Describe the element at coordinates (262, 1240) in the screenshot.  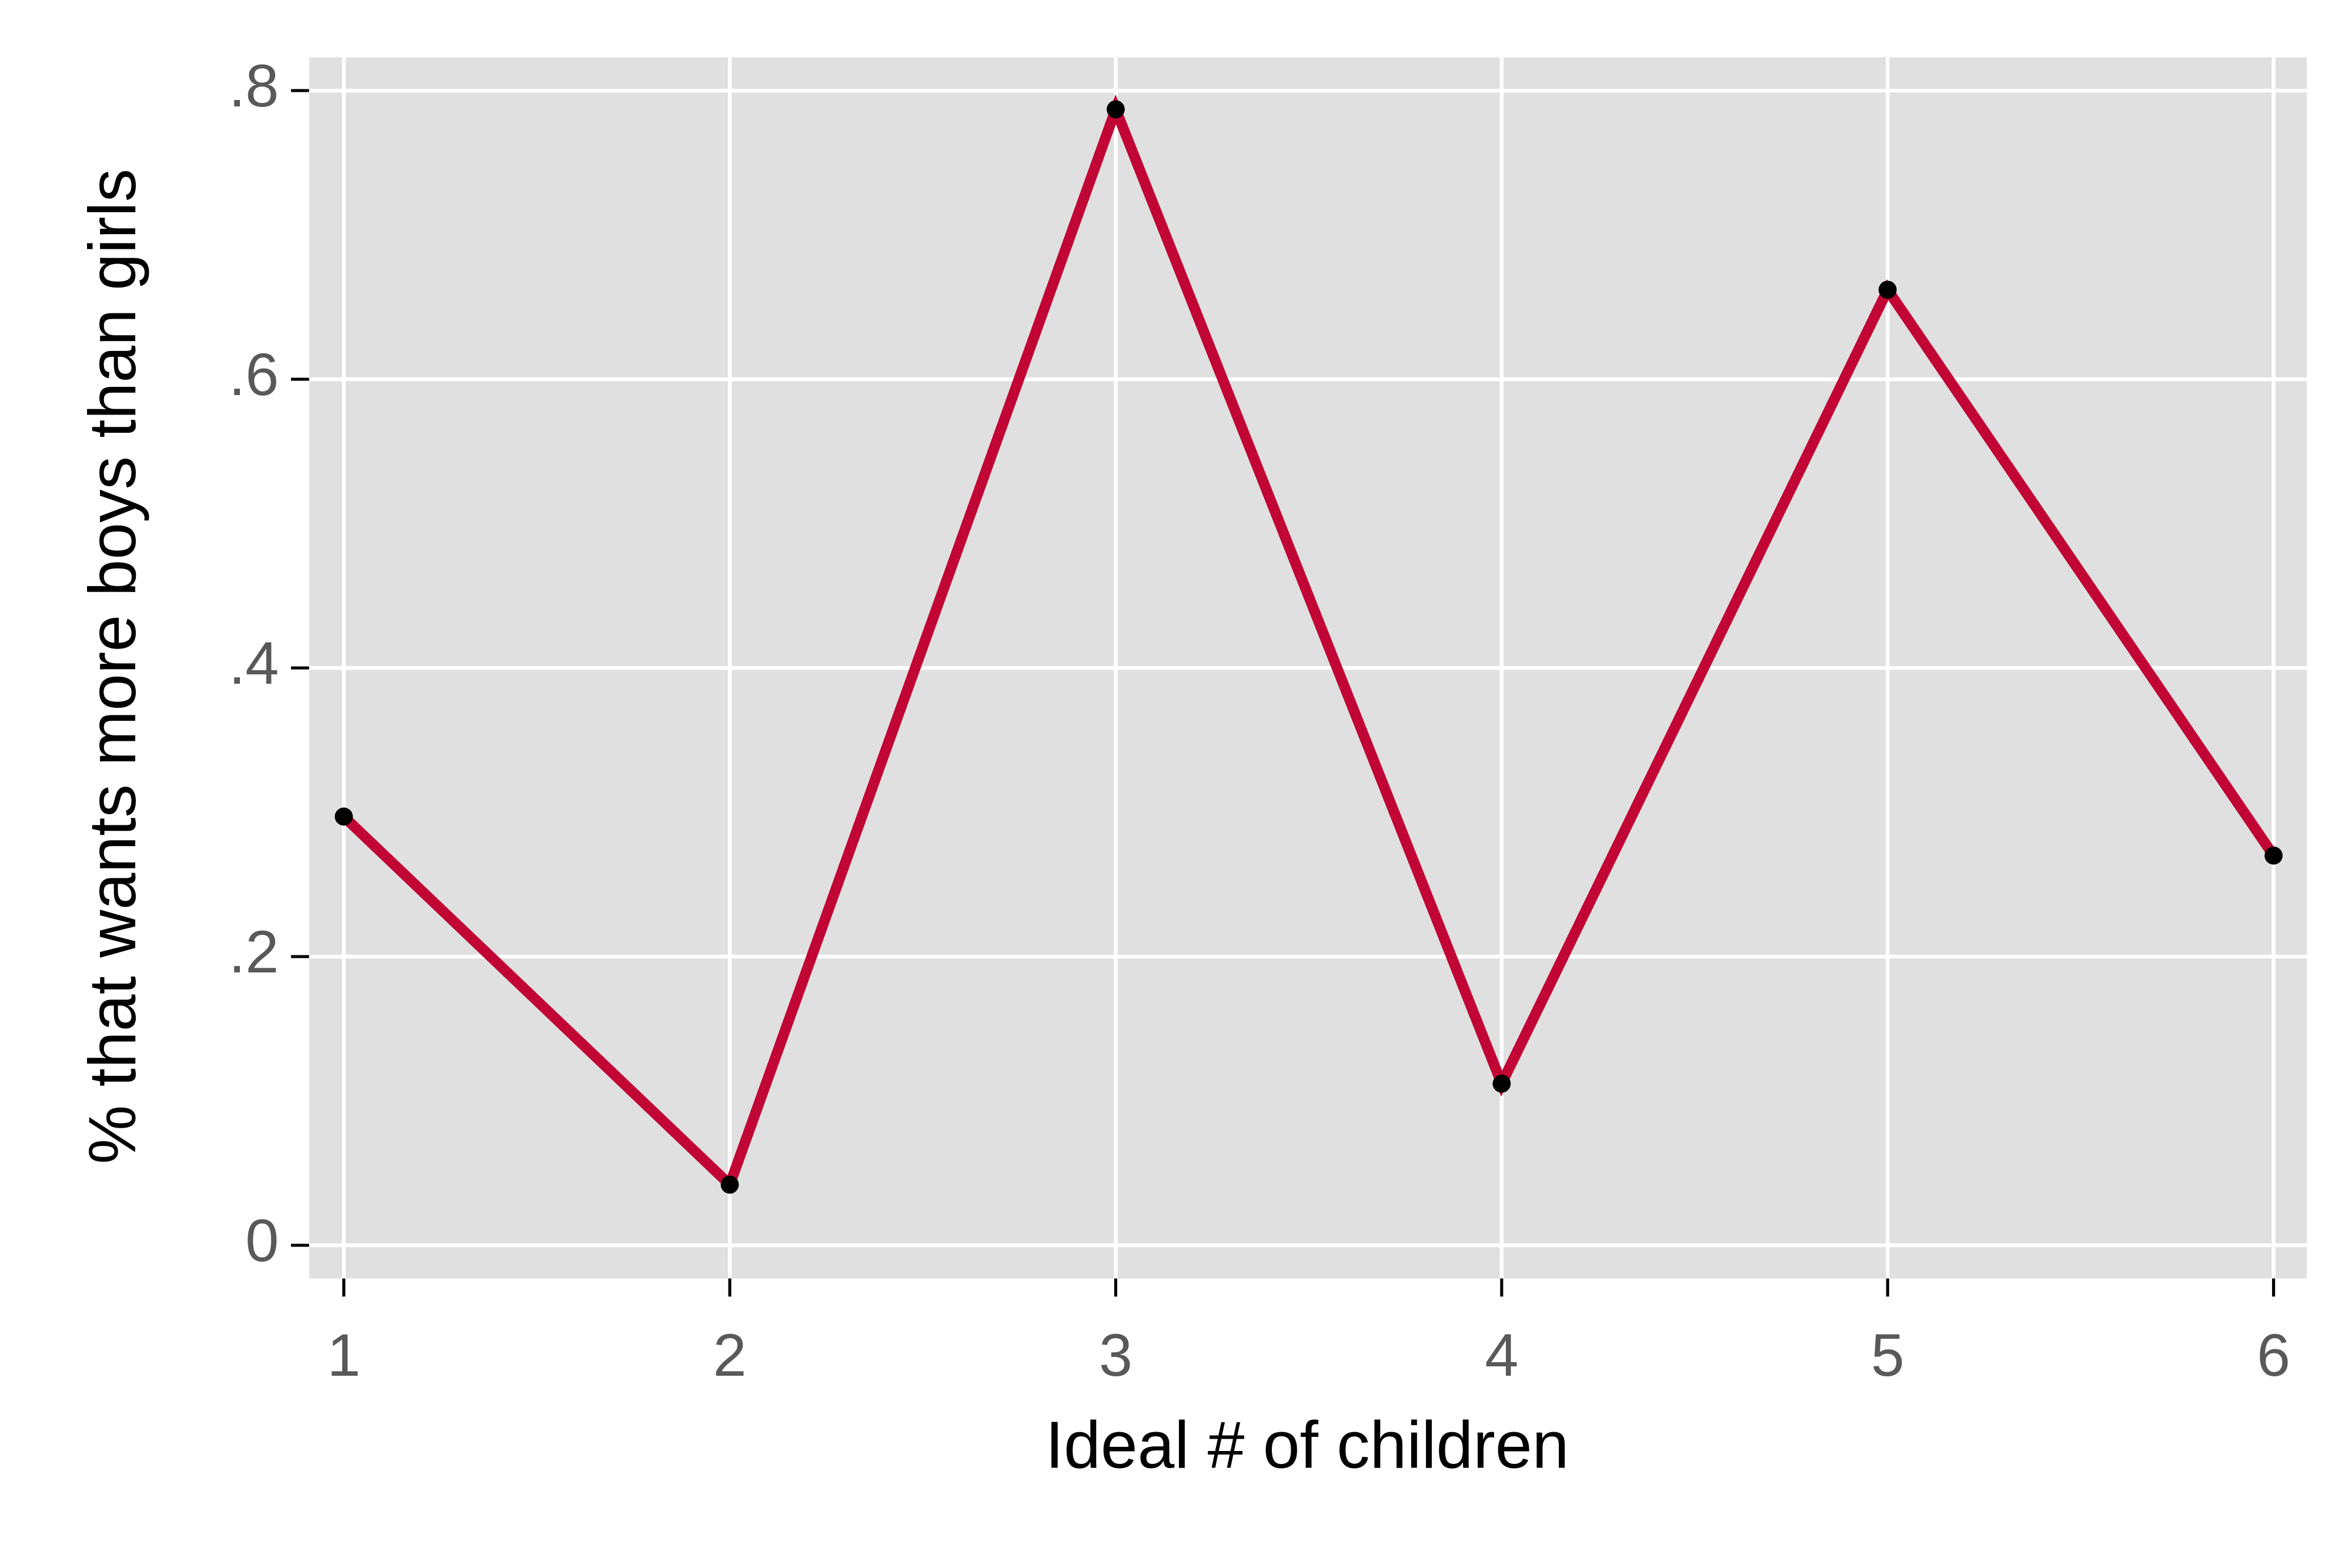
I see `y-tick-label: 0` at that location.